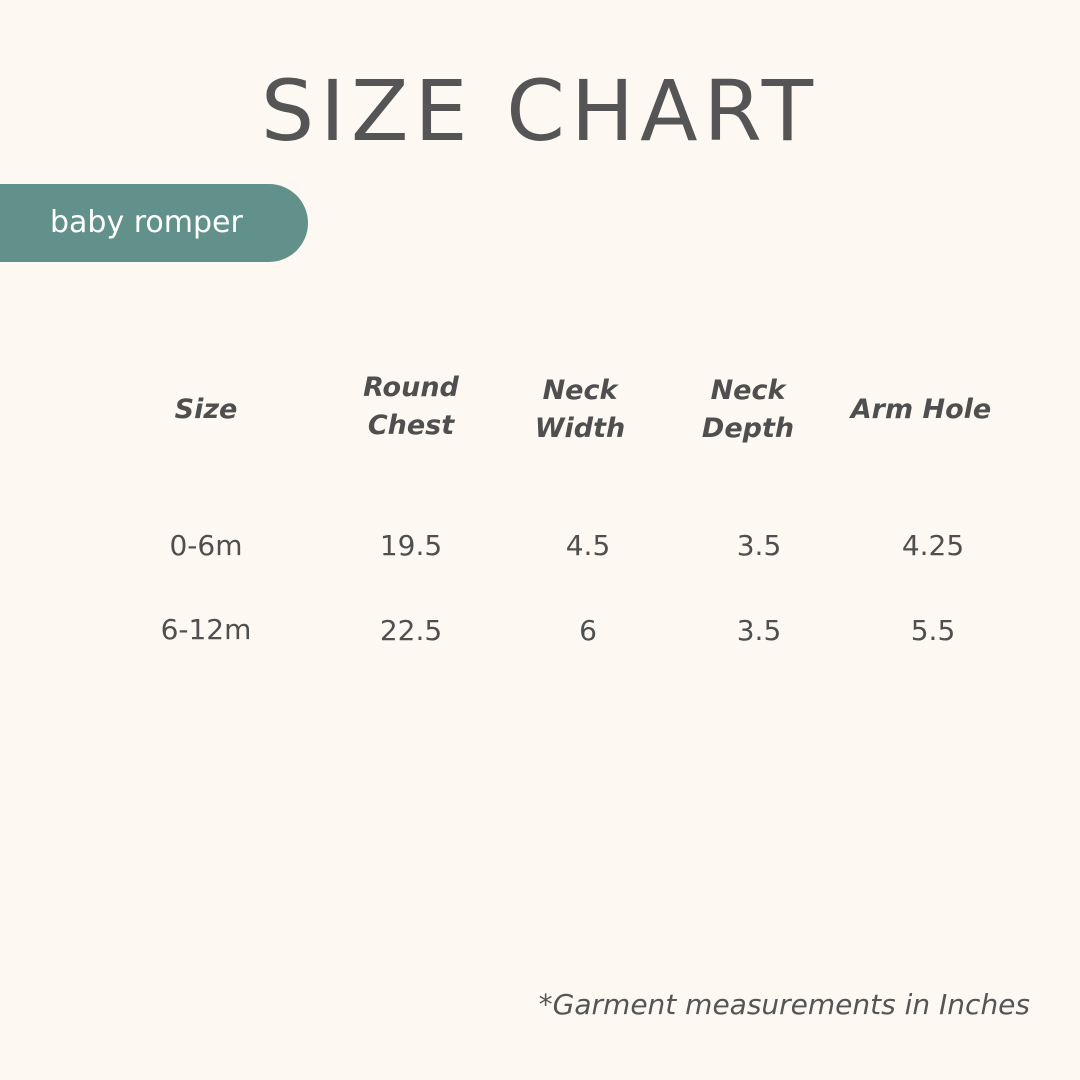 The image size is (1080, 1080). What do you see at coordinates (748, 409) in the screenshot?
I see `header-neck-depth: Neck Depth` at bounding box center [748, 409].